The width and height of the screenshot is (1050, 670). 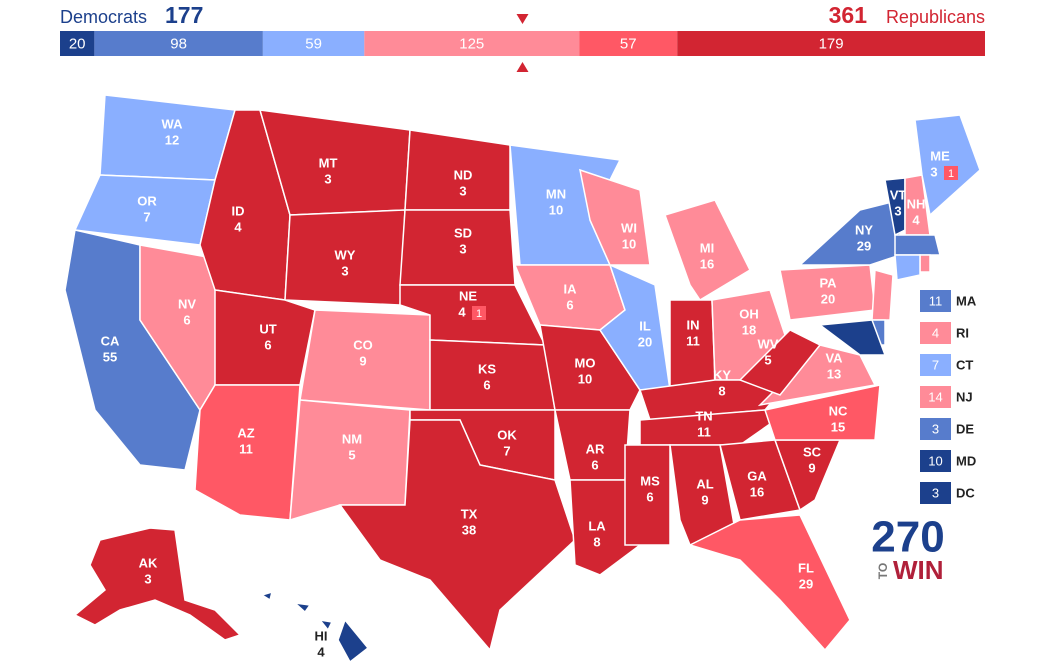 I want to click on state-label: IA, so click(x=571, y=288).